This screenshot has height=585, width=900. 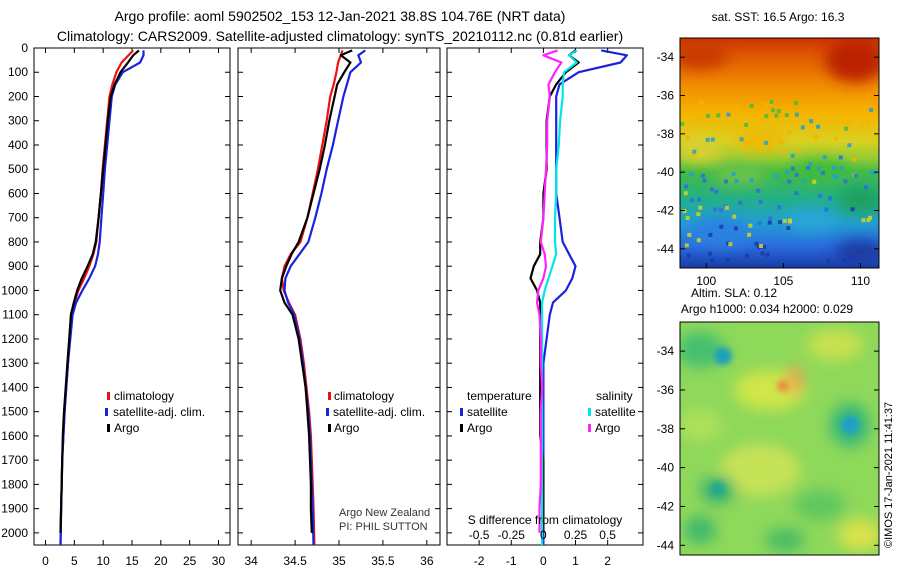 I want to click on x-tick-label: 20, so click(x=161, y=561).